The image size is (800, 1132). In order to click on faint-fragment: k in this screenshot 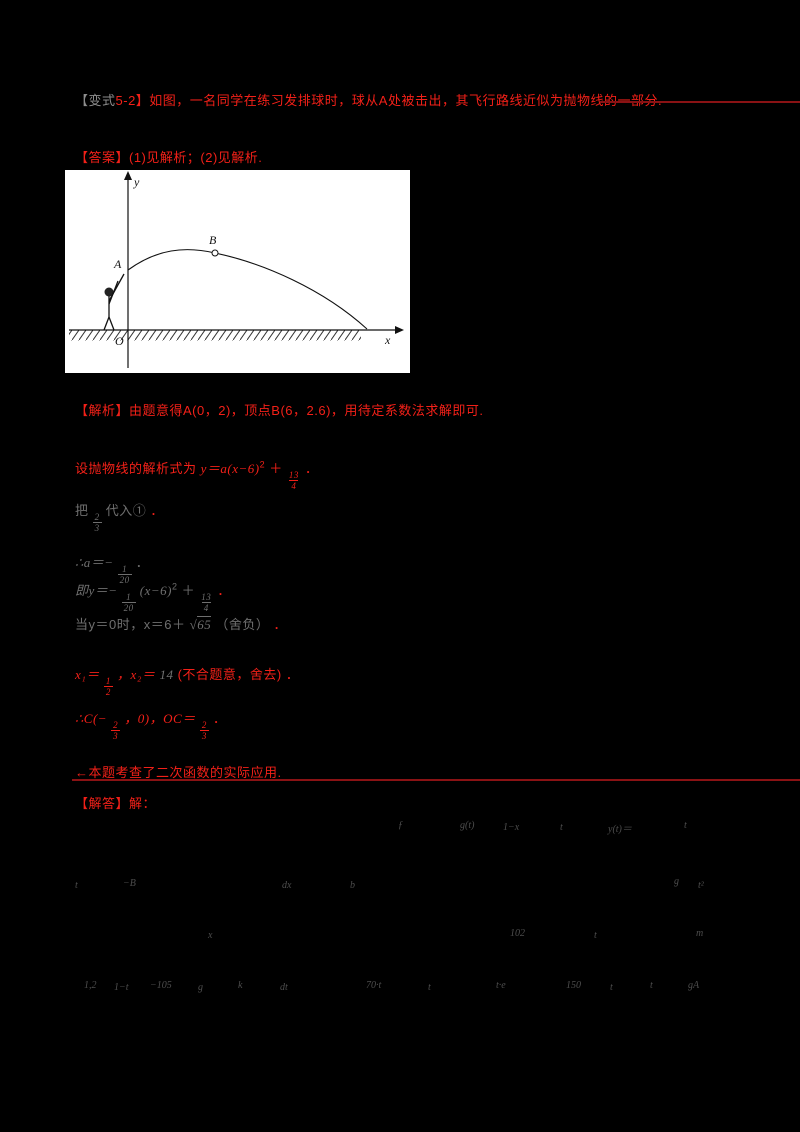, I will do `click(240, 985)`.